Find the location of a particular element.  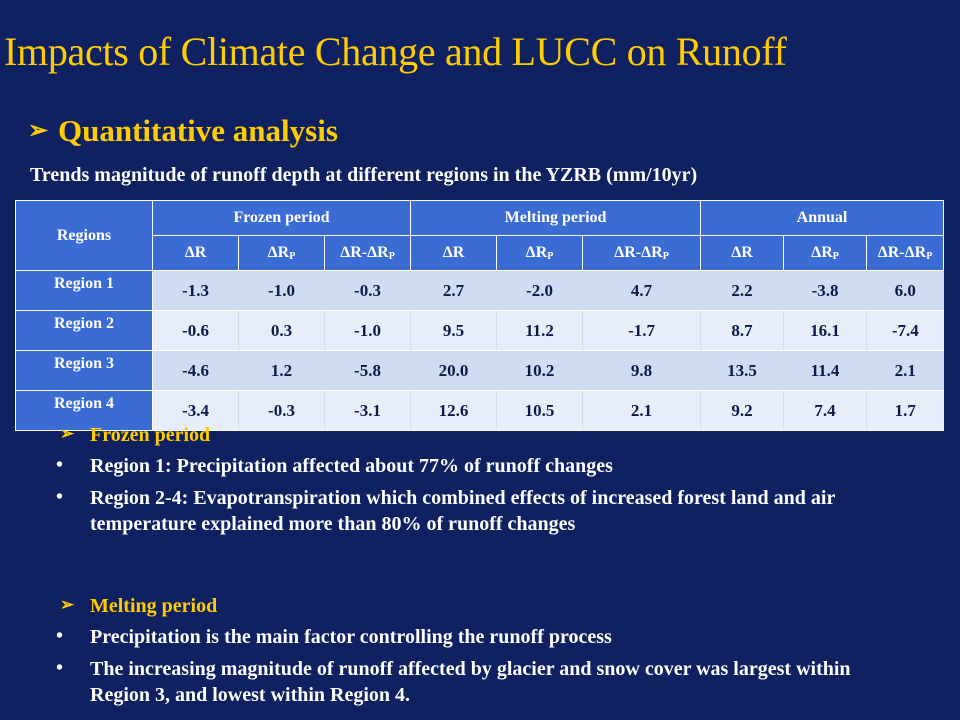

value-cell: 9.8 is located at coordinates (641, 370).